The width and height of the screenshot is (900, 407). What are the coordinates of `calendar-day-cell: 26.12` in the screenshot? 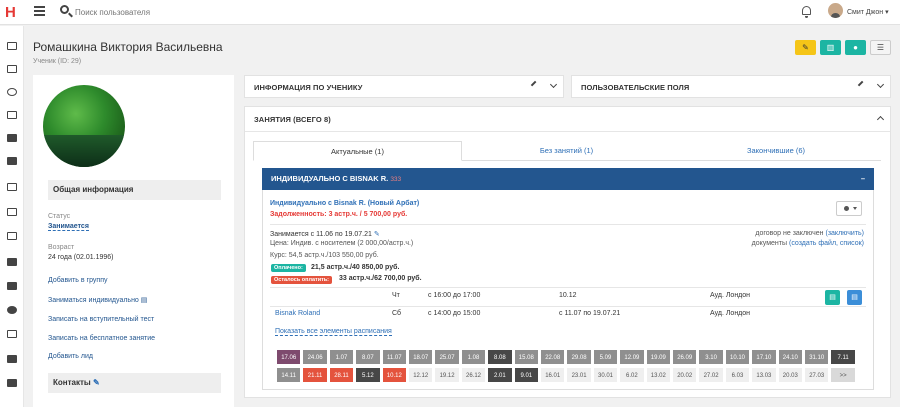 It's located at (473, 375).